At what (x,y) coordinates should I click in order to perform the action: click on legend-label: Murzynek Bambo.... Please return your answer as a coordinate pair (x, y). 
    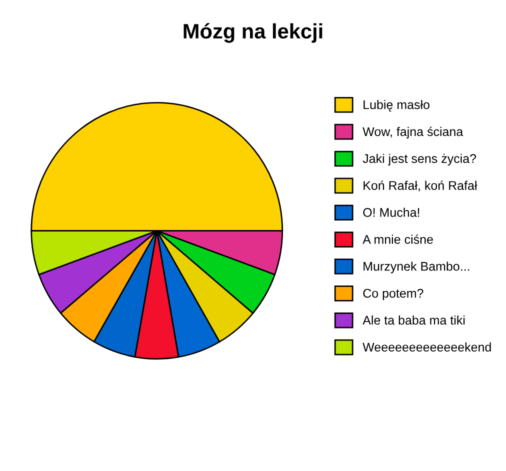
    Looking at the image, I should click on (417, 268).